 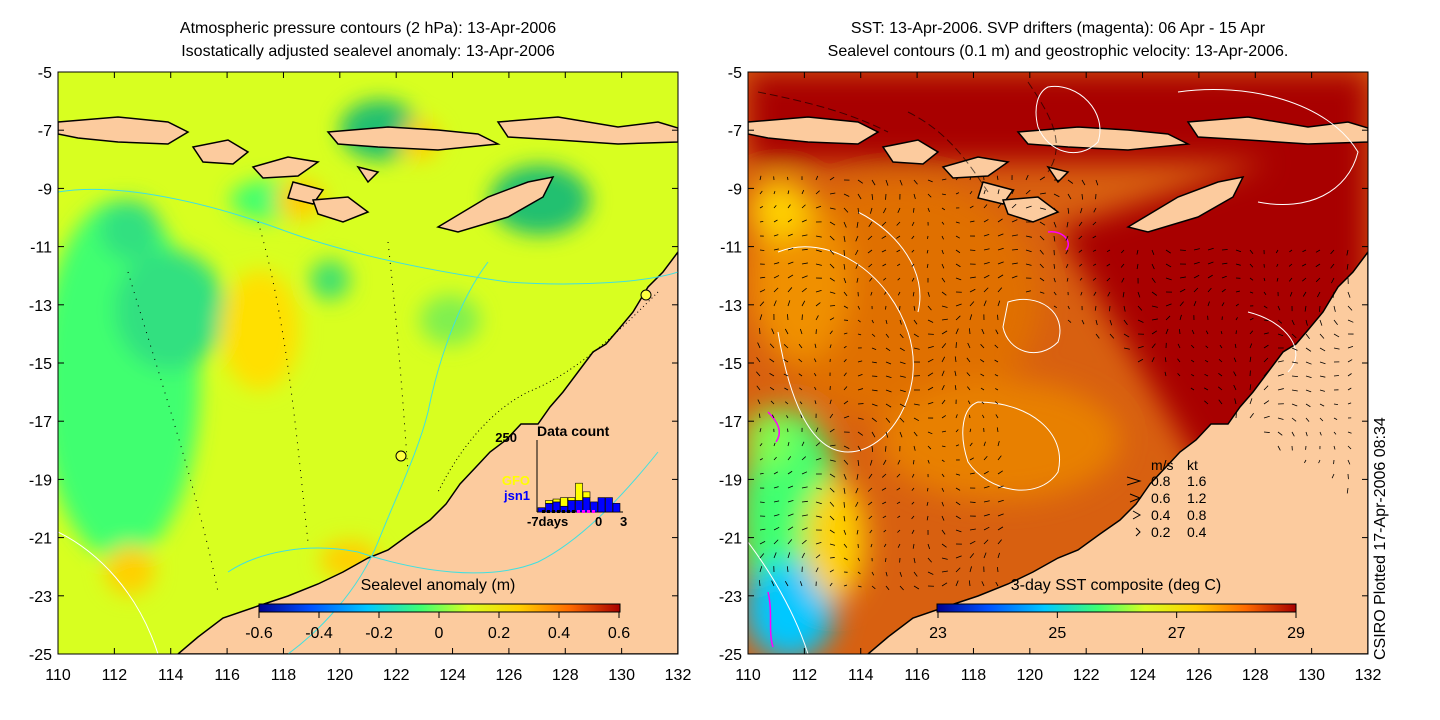 What do you see at coordinates (516, 495) in the screenshot?
I see `data-count-legend-jsn1: jsn1` at bounding box center [516, 495].